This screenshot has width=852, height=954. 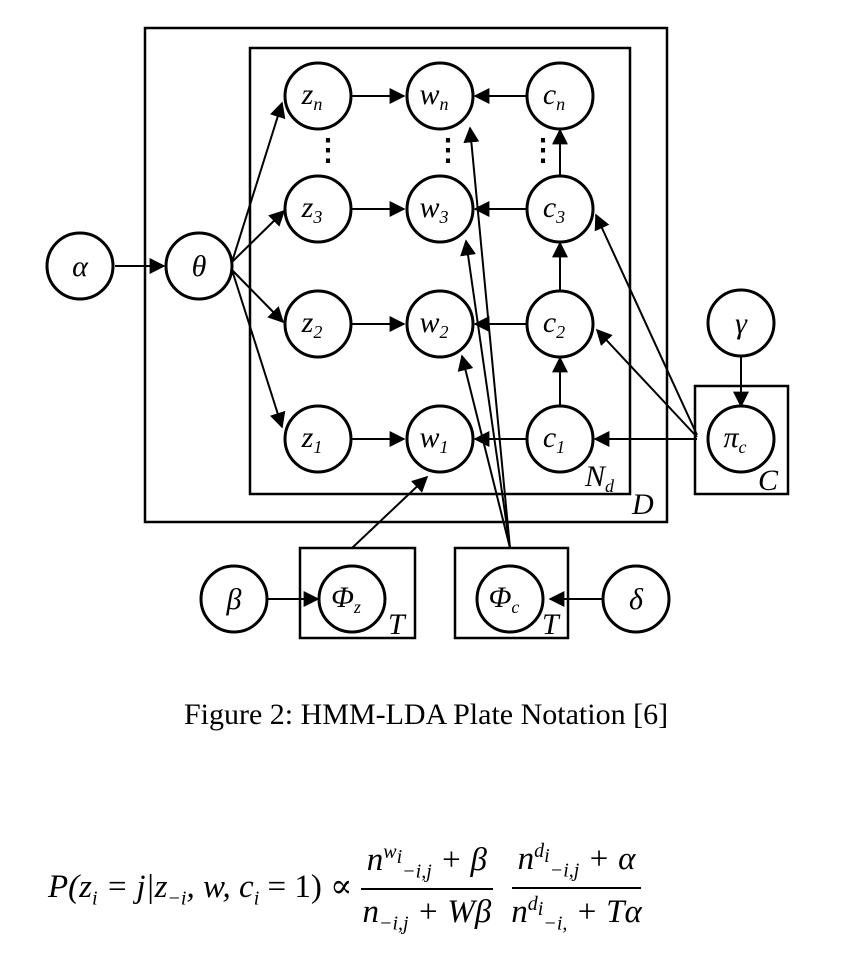 What do you see at coordinates (318, 439) in the screenshot?
I see `node-z-1: z1` at bounding box center [318, 439].